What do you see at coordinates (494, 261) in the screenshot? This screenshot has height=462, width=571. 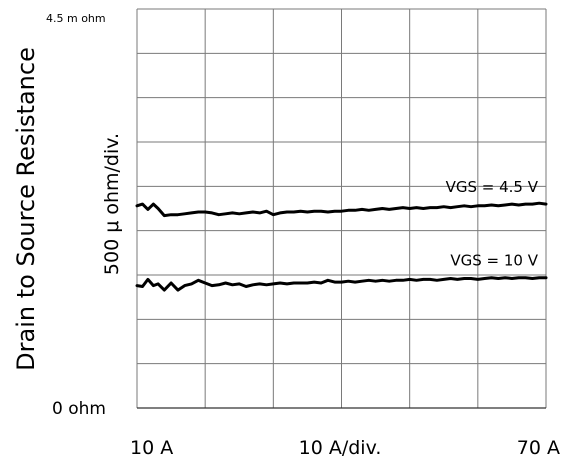 I see `series-label-2: VGS = 10 V` at bounding box center [494, 261].